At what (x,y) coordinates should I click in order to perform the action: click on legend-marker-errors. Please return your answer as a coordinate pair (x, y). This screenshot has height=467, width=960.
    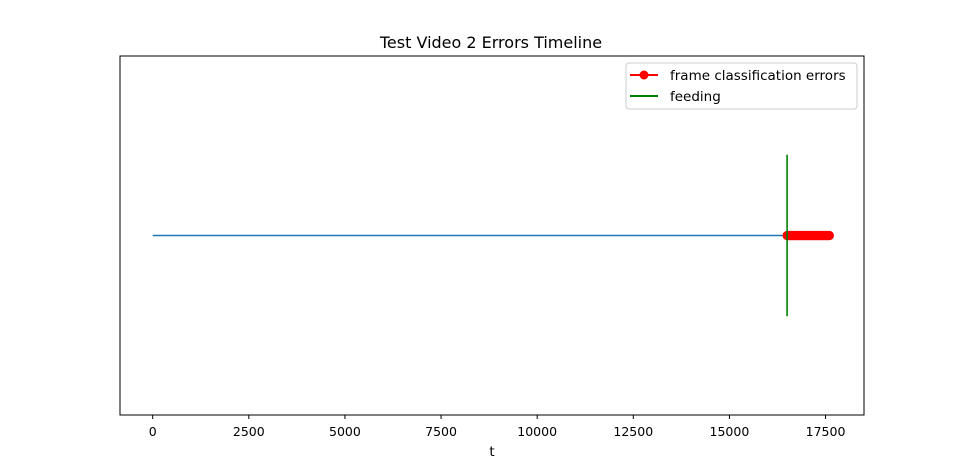
    Looking at the image, I should click on (644, 75).